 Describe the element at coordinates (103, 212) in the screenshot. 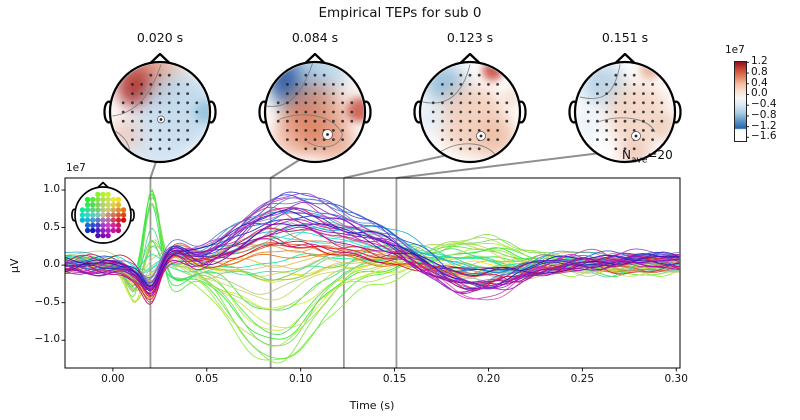

I see `sensor-inset-head` at that location.